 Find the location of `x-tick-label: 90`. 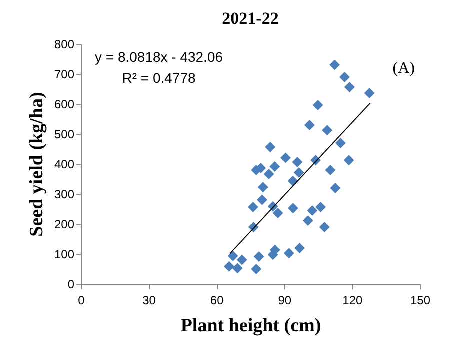

x-tick-label: 90 is located at coordinates (285, 301).